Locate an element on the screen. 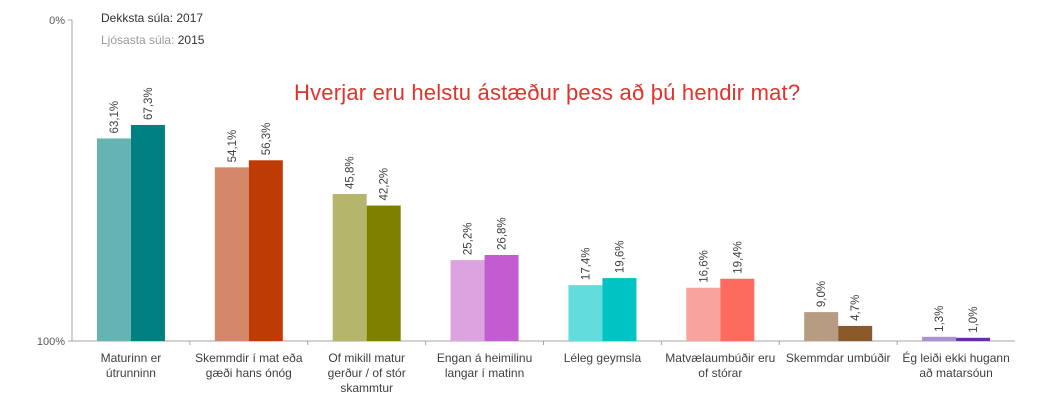  category-label: útrunninn is located at coordinates (131, 373).